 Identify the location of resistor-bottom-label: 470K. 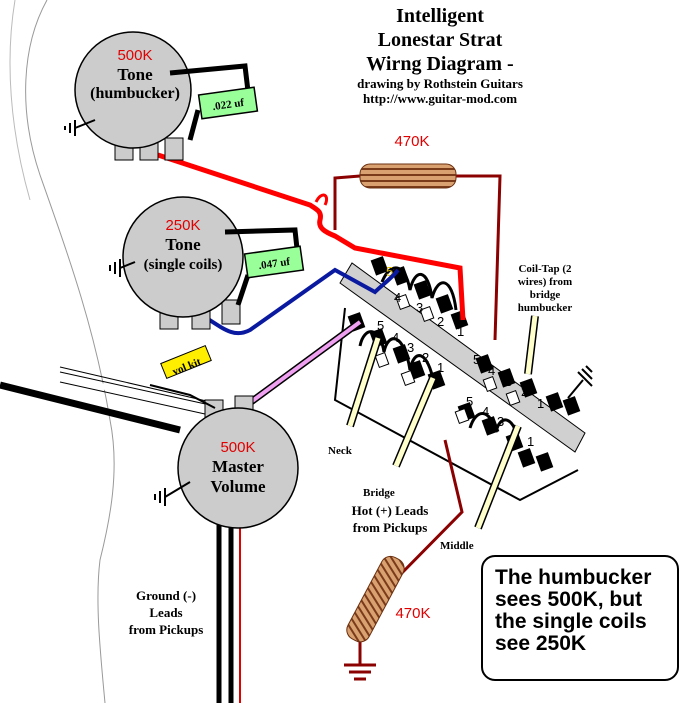
(412, 613).